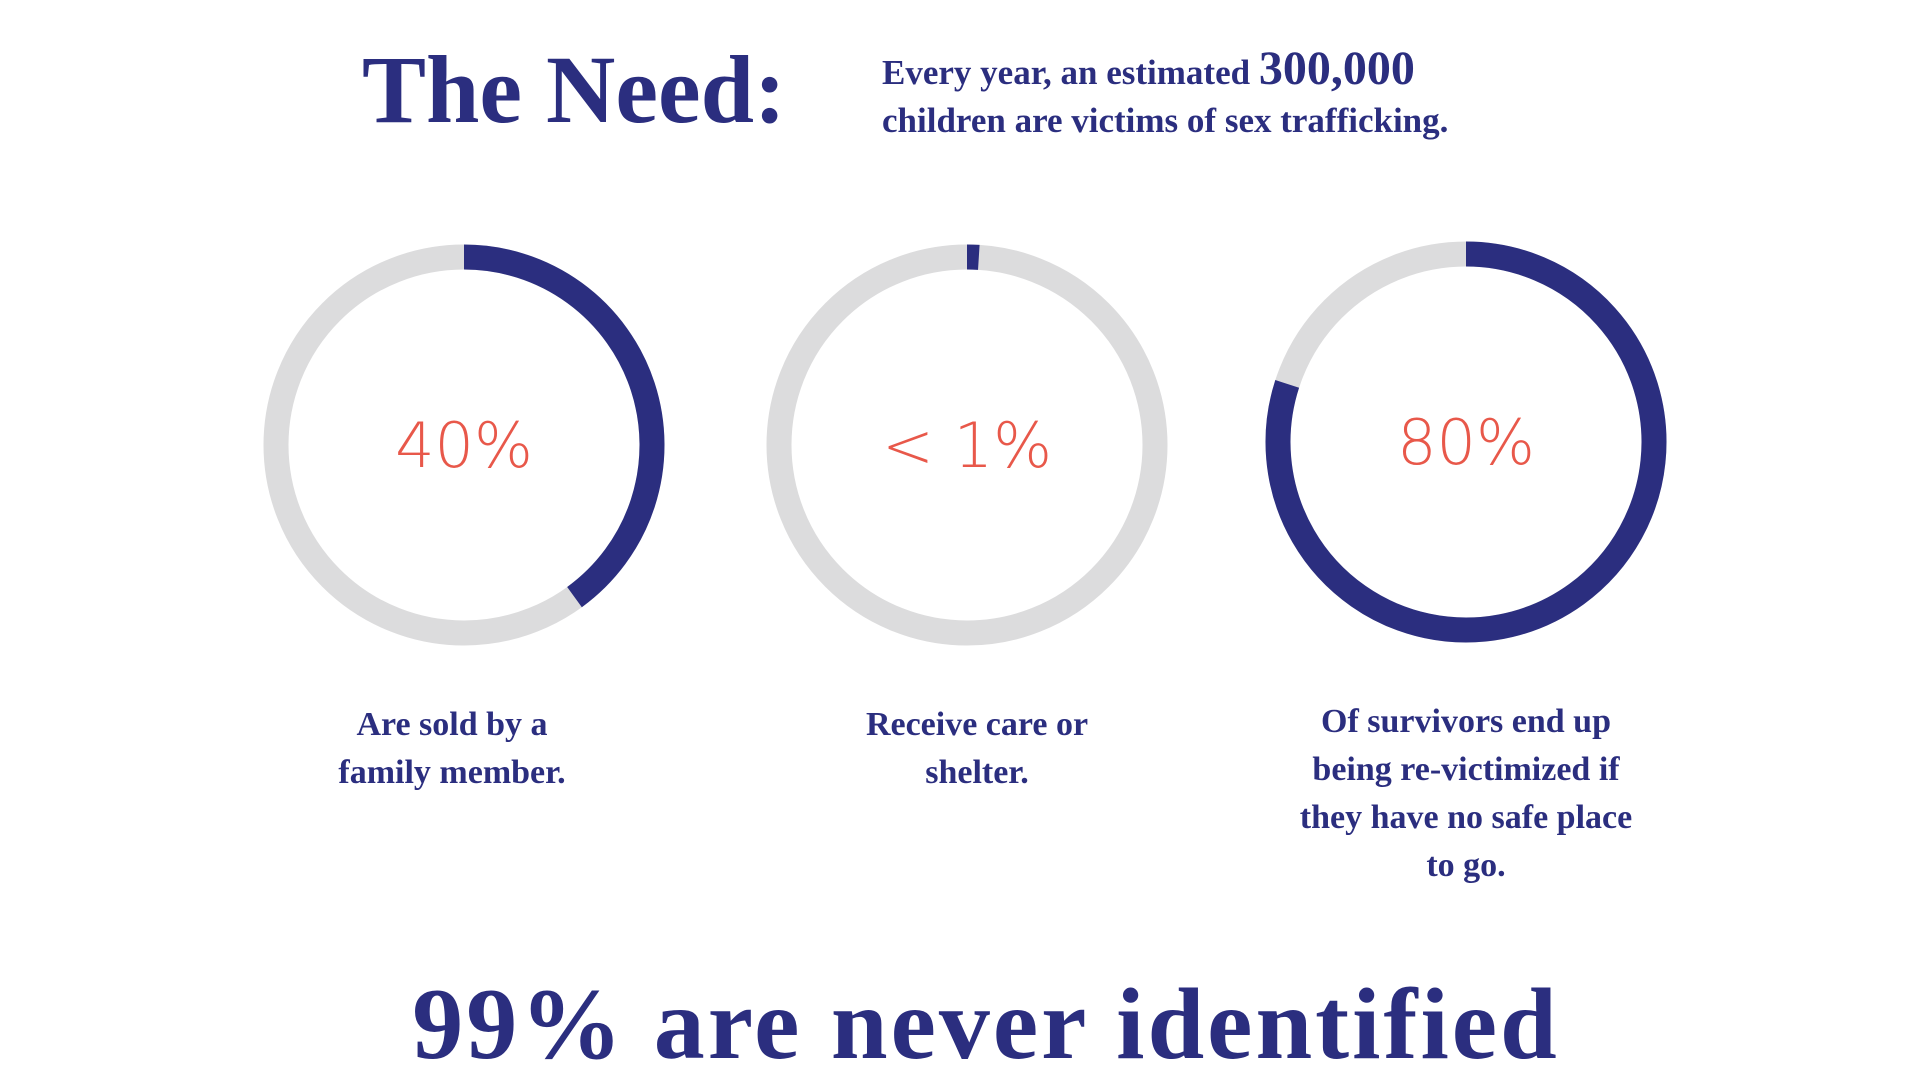 This screenshot has width=1920, height=1080. Describe the element at coordinates (1066, 72) in the screenshot. I see `subtitle-text: Every year, an estimated` at that location.